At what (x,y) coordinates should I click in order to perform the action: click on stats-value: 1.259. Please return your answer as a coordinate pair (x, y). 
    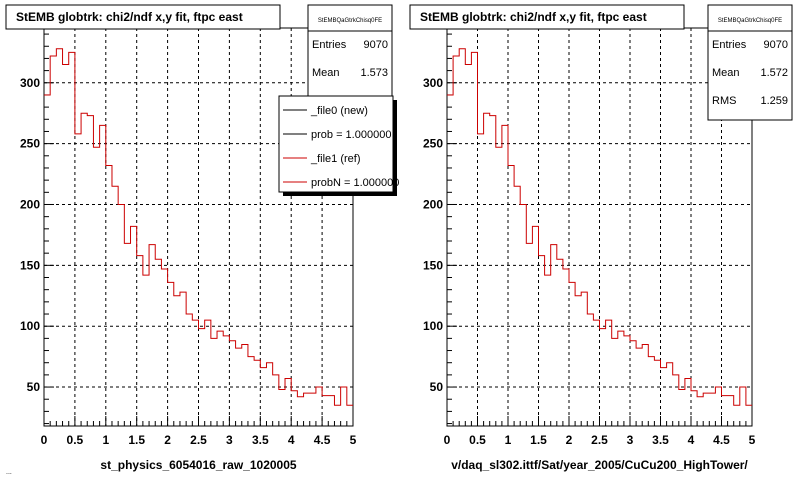
    Looking at the image, I should click on (774, 101).